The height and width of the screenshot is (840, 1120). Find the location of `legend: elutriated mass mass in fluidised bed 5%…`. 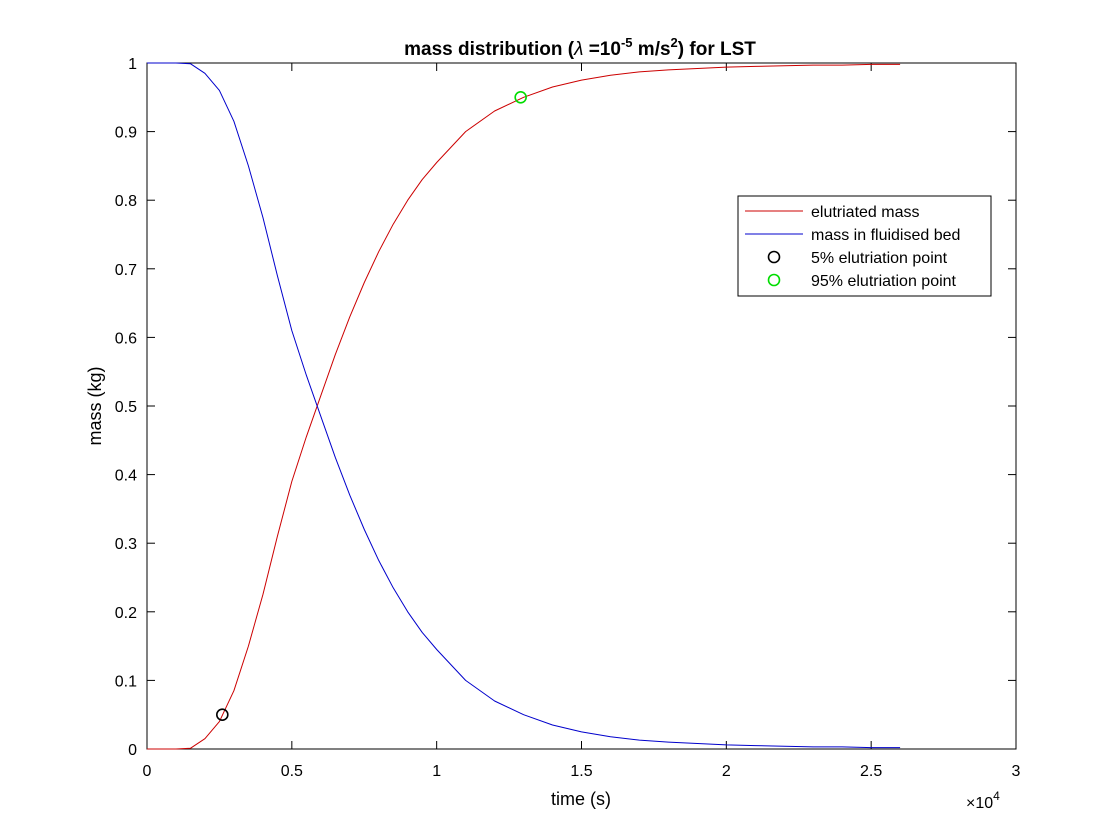

legend: elutriated mass mass in fluidised bed 5%… is located at coordinates (864, 246).